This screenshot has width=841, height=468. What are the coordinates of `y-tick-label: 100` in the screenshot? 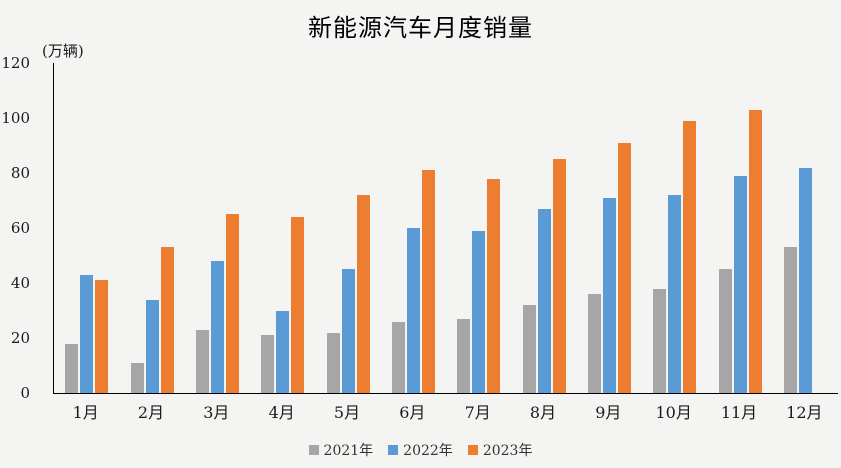 It's located at (15, 118).